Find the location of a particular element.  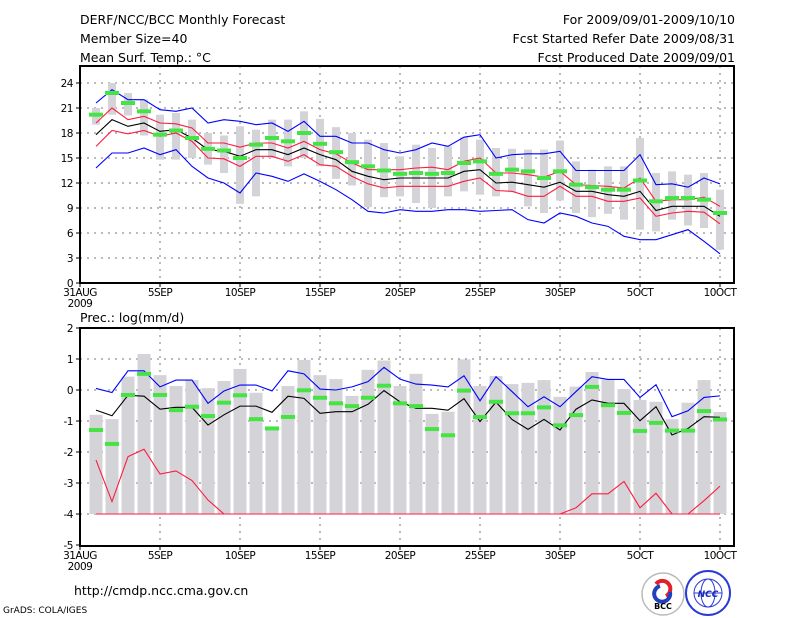

start-date: Fcst Started Refer Date 2009/08/31 is located at coordinates (624, 38).